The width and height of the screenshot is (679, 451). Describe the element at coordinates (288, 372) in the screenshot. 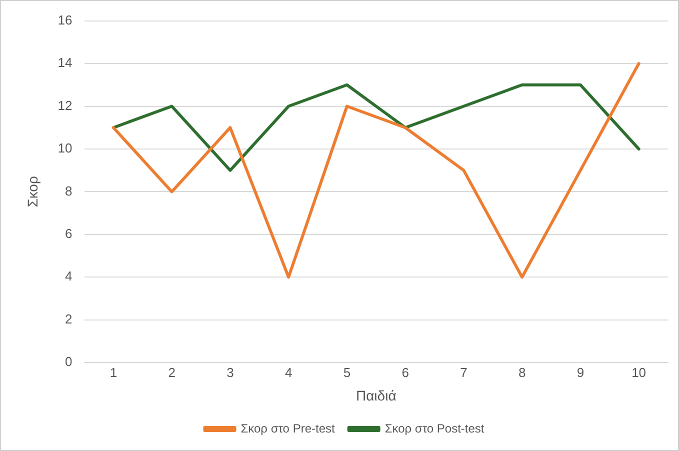

I see `x-tick-label: 4` at that location.